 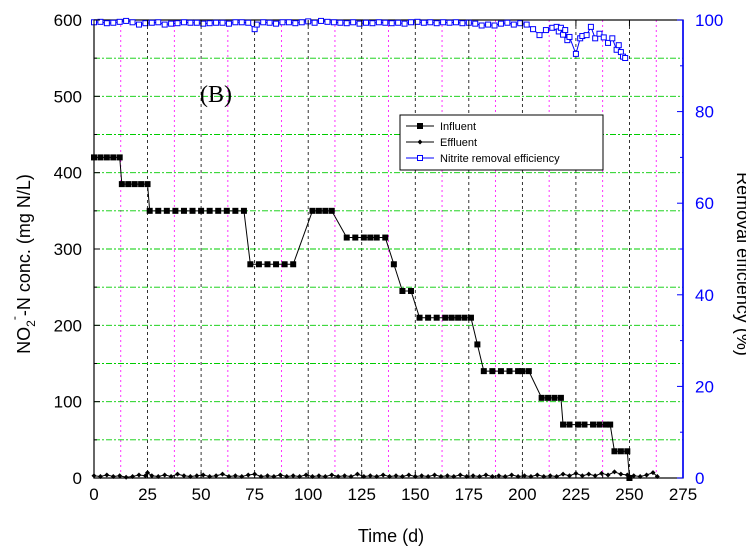 I want to click on y-tick-label-right: 20, so click(x=704, y=386).